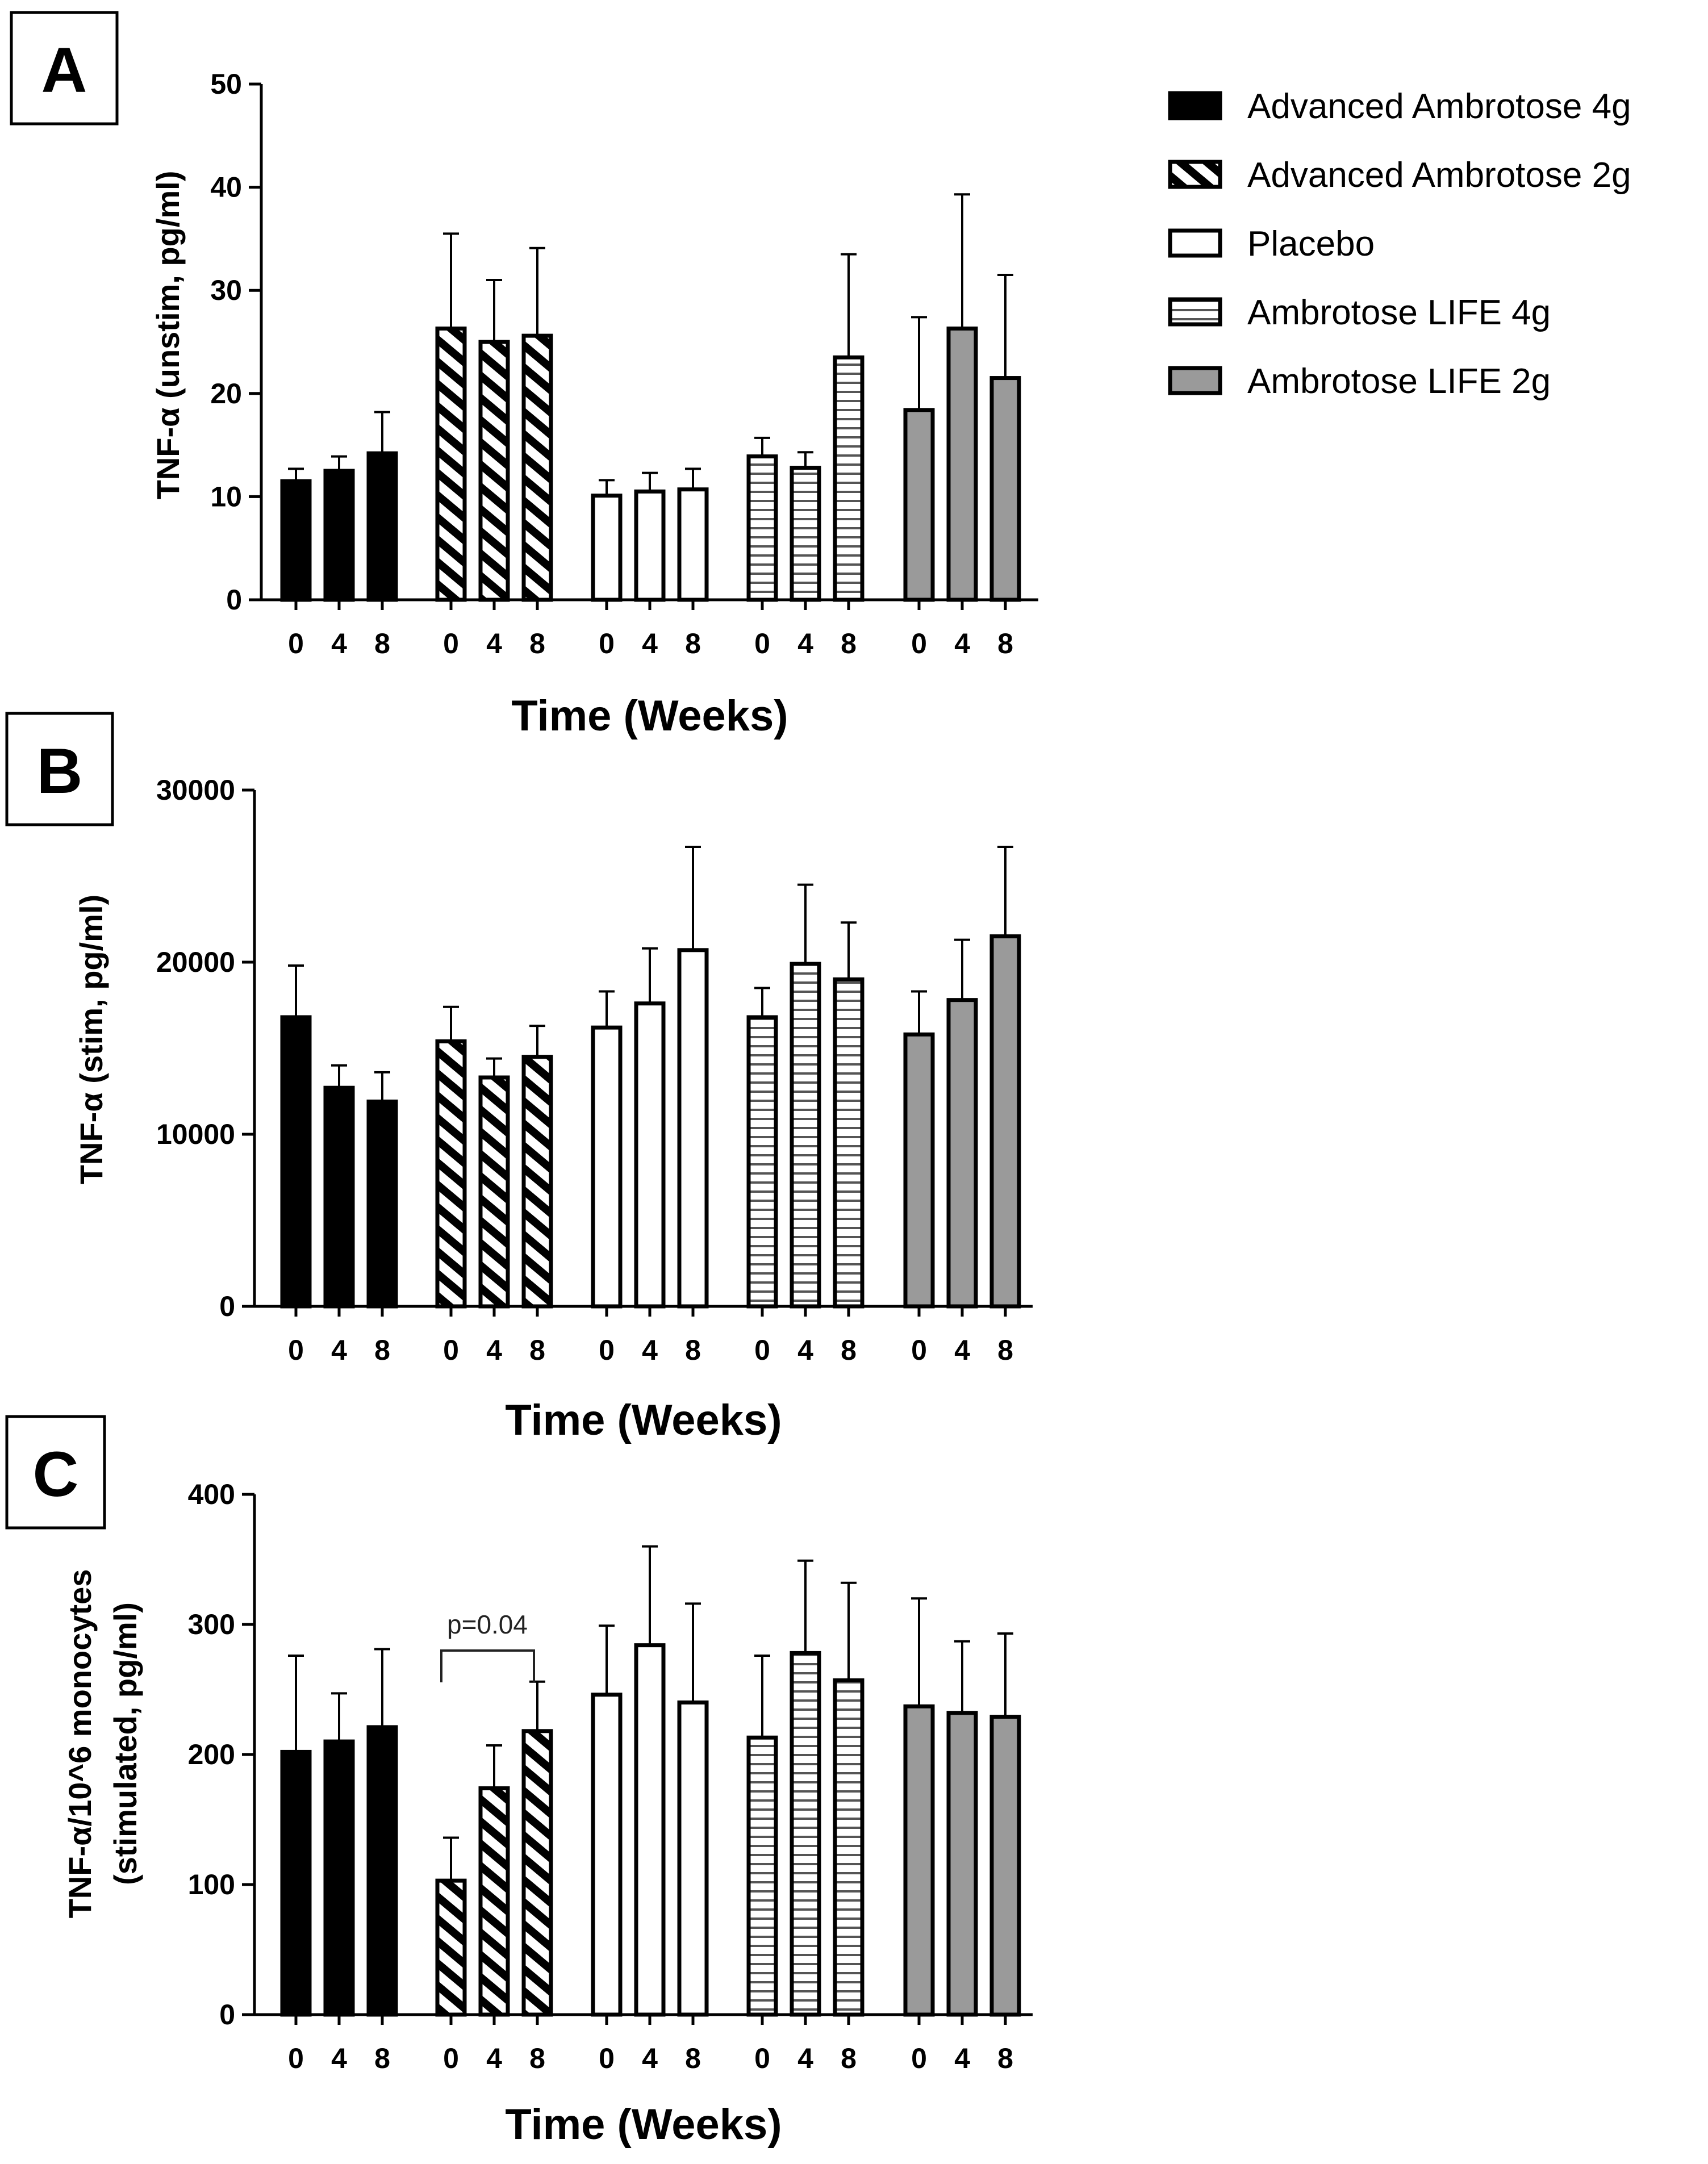 Image resolution: width=1708 pixels, height=2164 pixels. What do you see at coordinates (60, 771) in the screenshot?
I see `panel-b-letter: B` at bounding box center [60, 771].